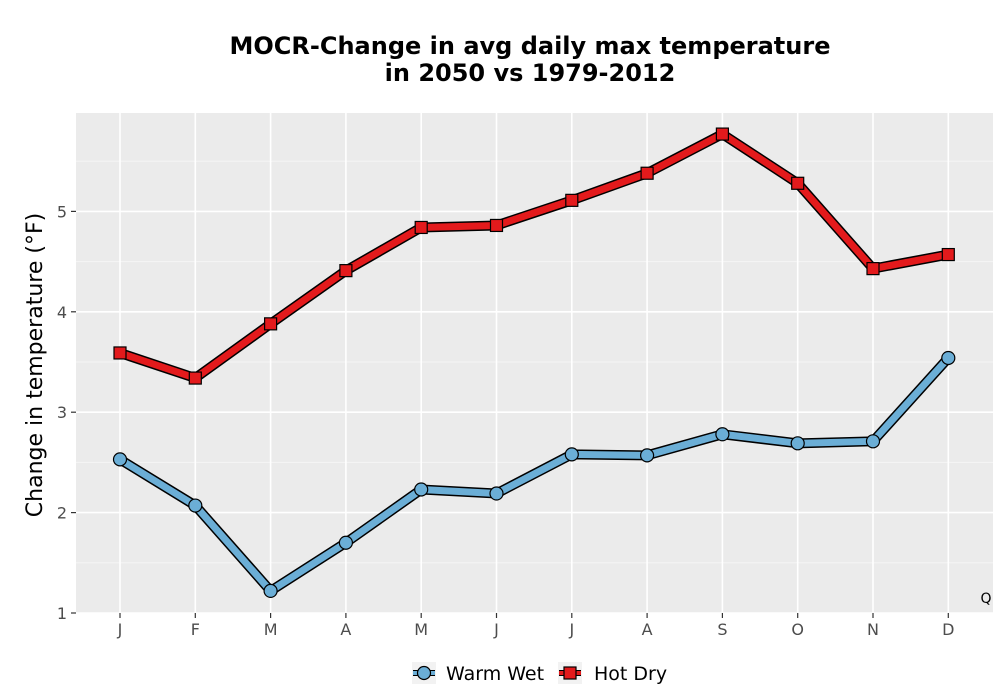 This screenshot has width=1000, height=700. Describe the element at coordinates (630, 674) in the screenshot. I see `legend-label-hot-dry: Hot Dry` at that location.